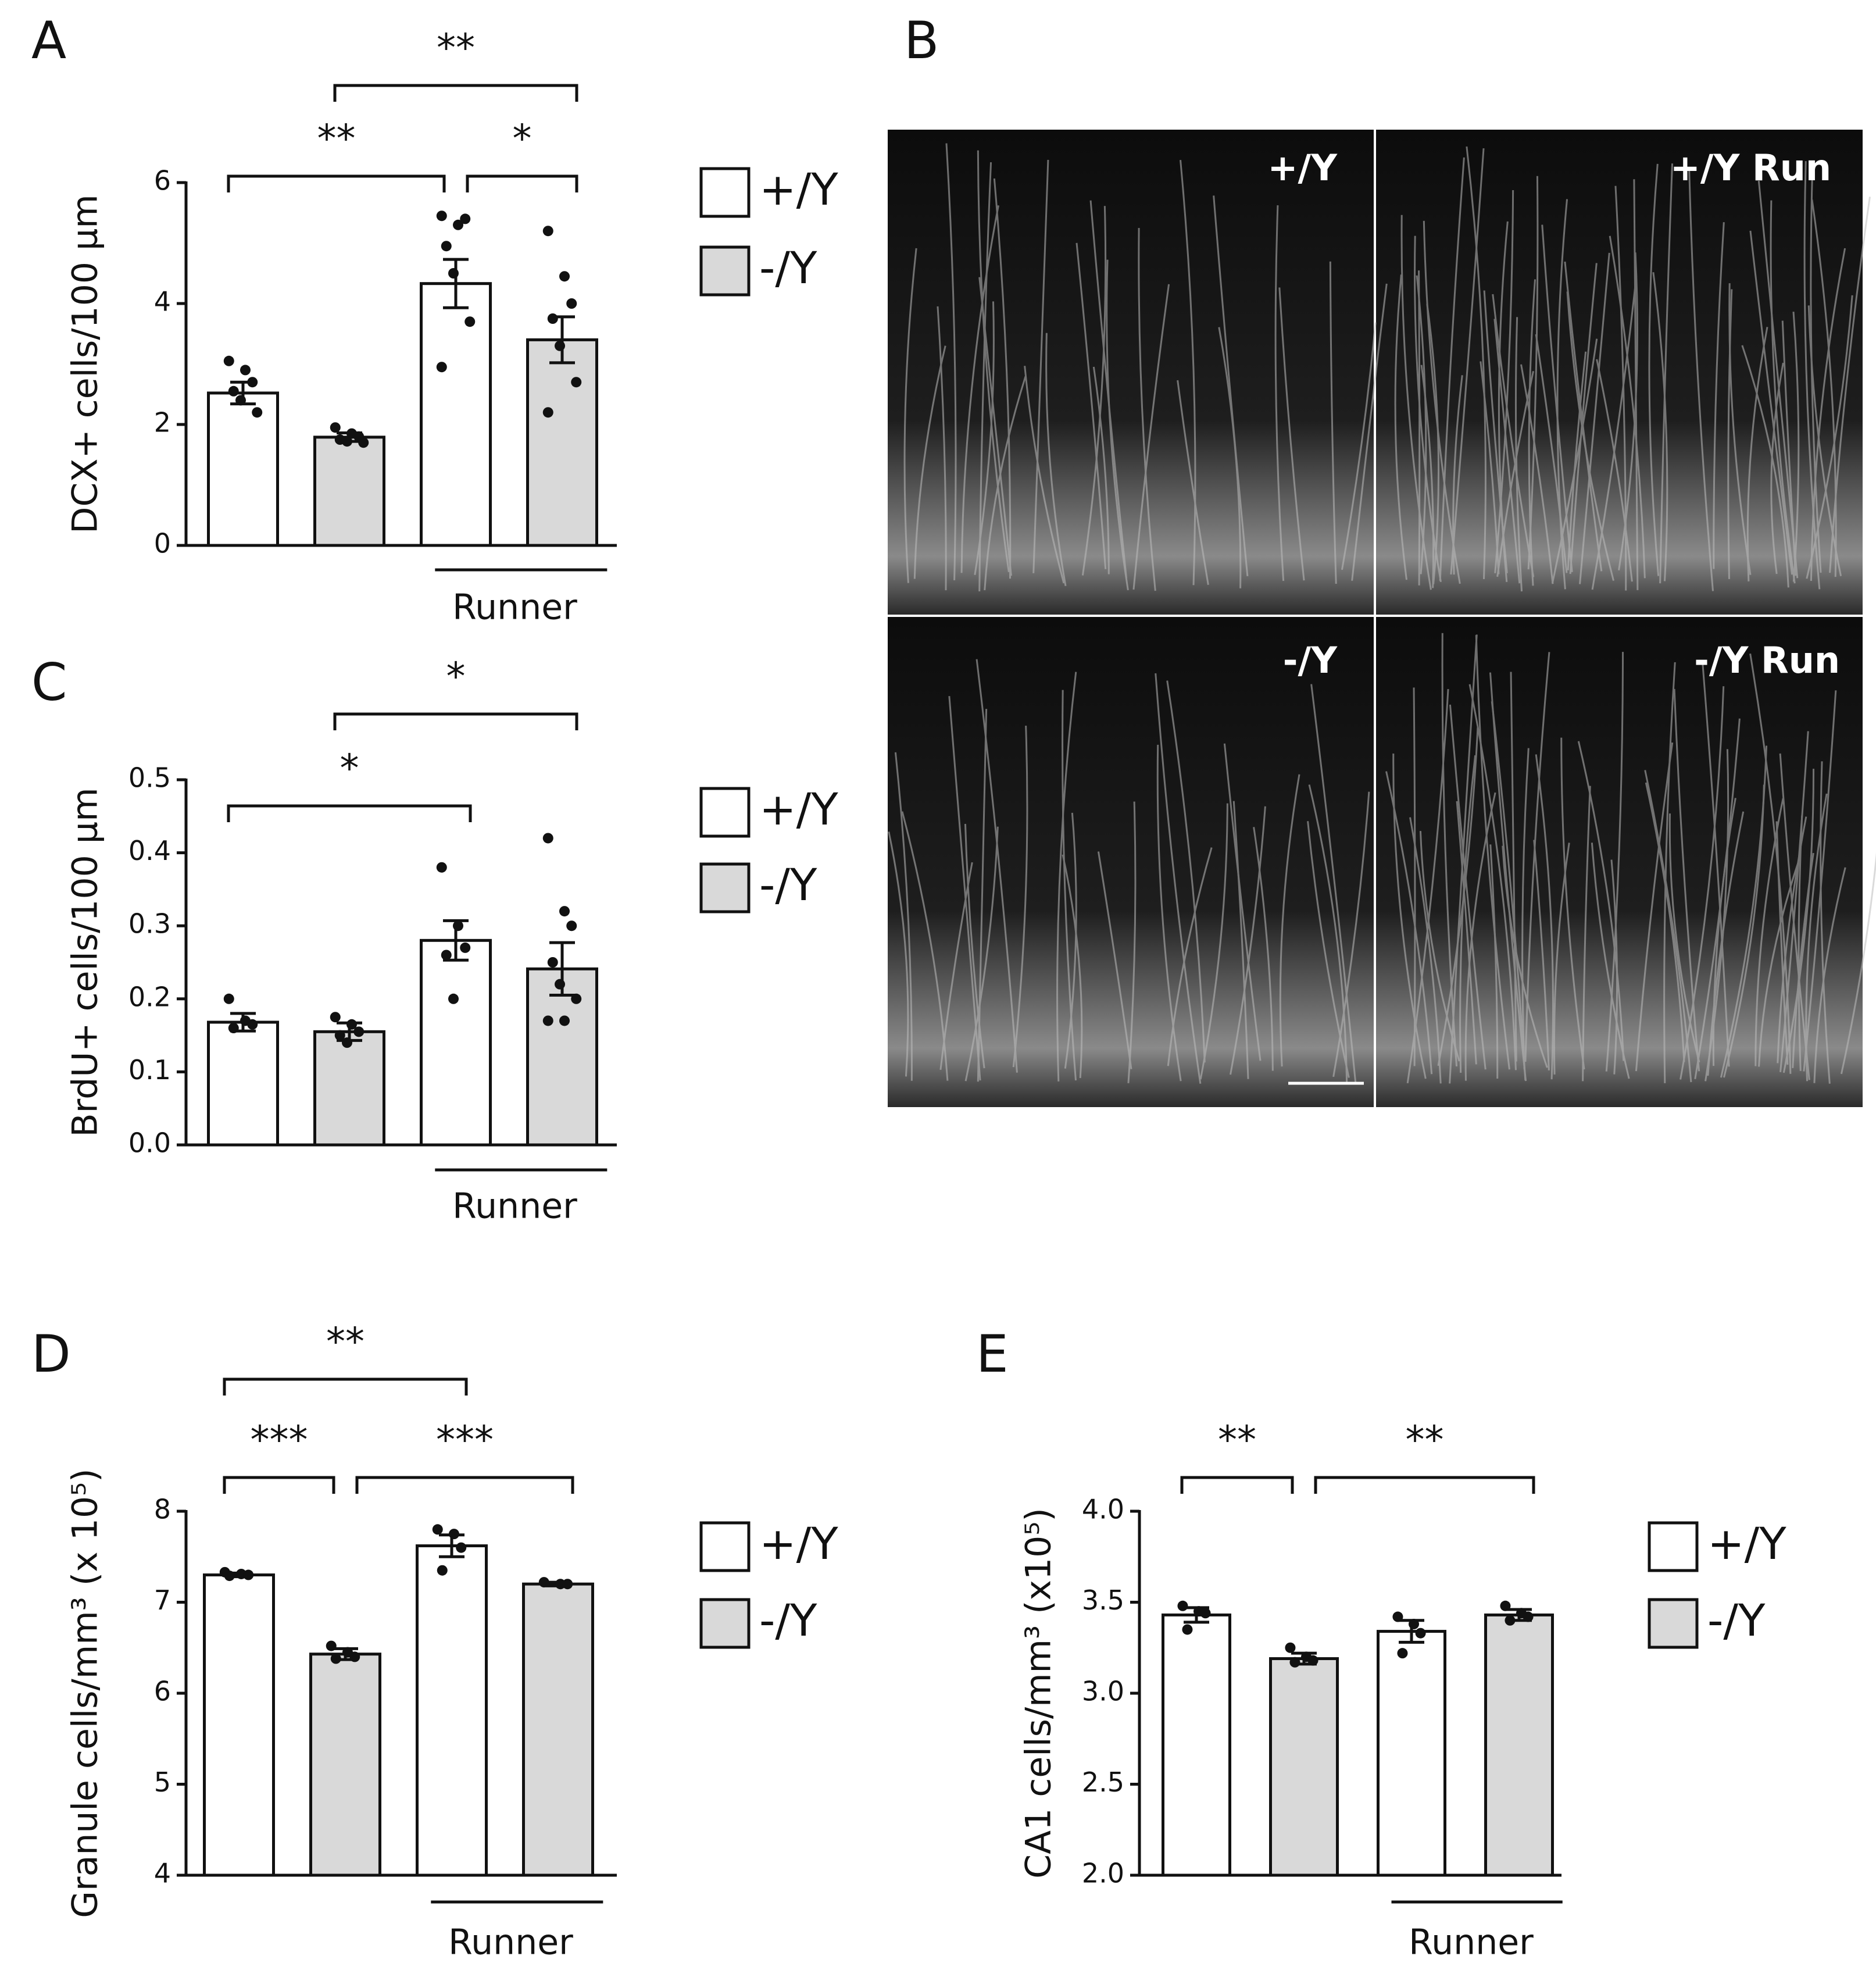 This screenshot has width=1876, height=1970. I want to click on y-axis-label: DCX+ cells/100 µm, so click(85, 363).